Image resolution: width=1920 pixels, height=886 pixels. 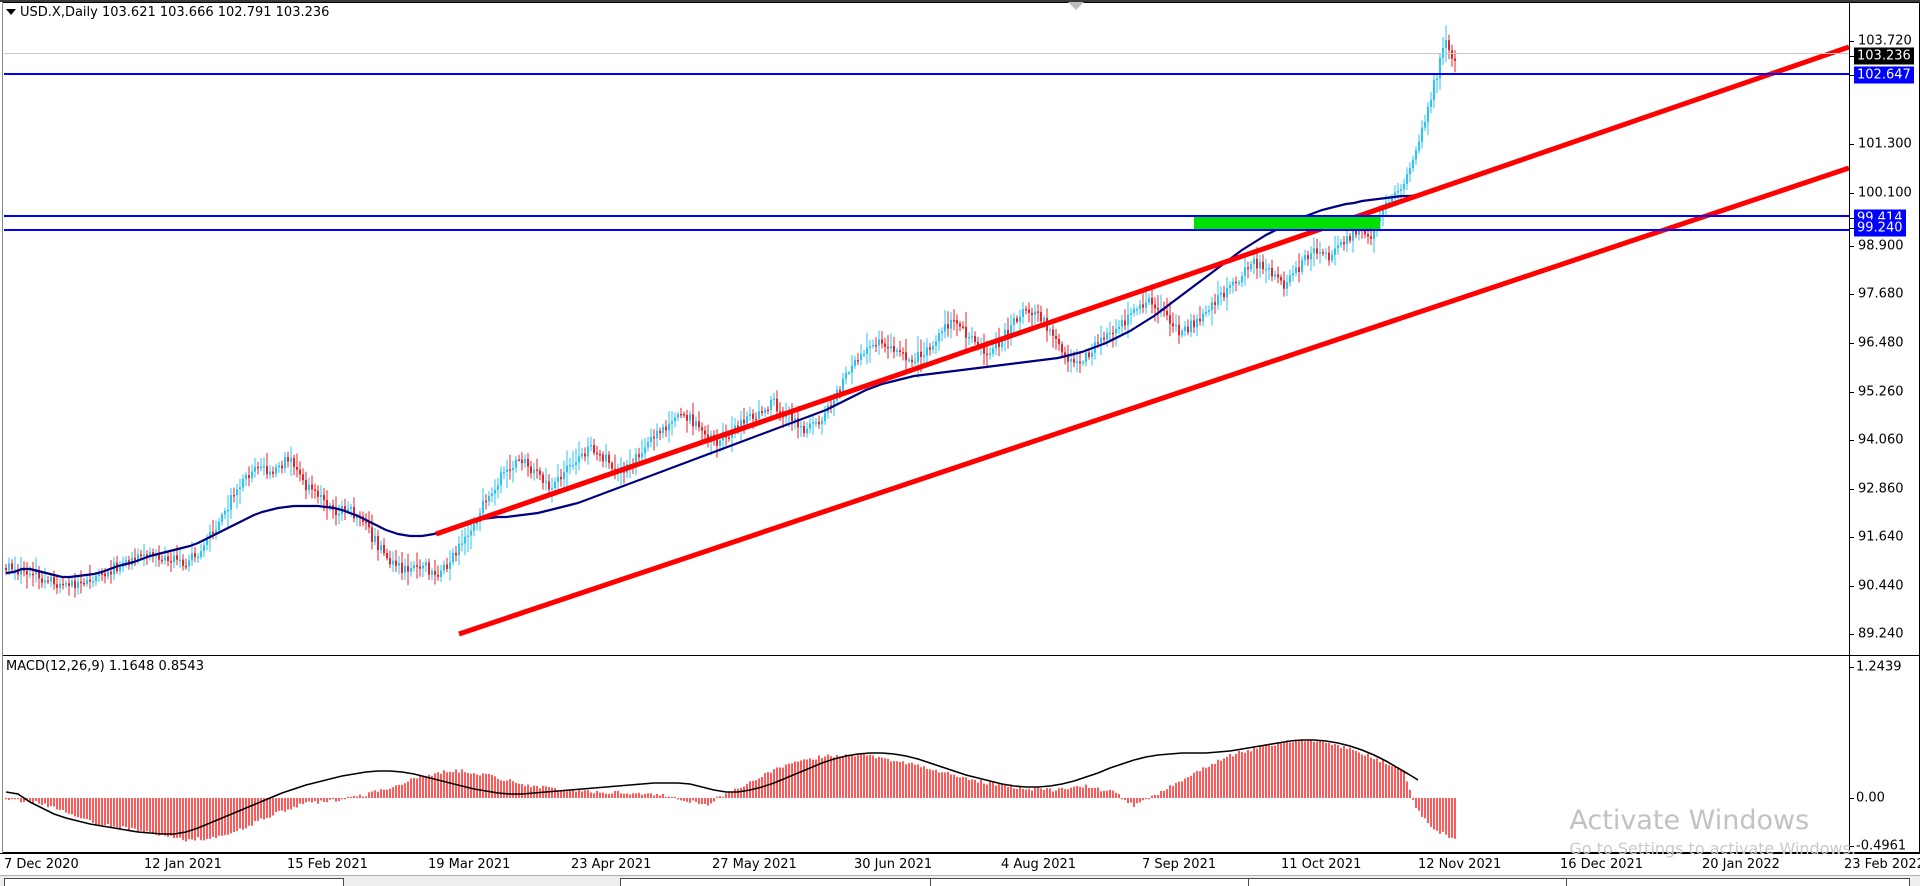 I want to click on date-axis-label: 30 Jun 2021, so click(x=893, y=864).